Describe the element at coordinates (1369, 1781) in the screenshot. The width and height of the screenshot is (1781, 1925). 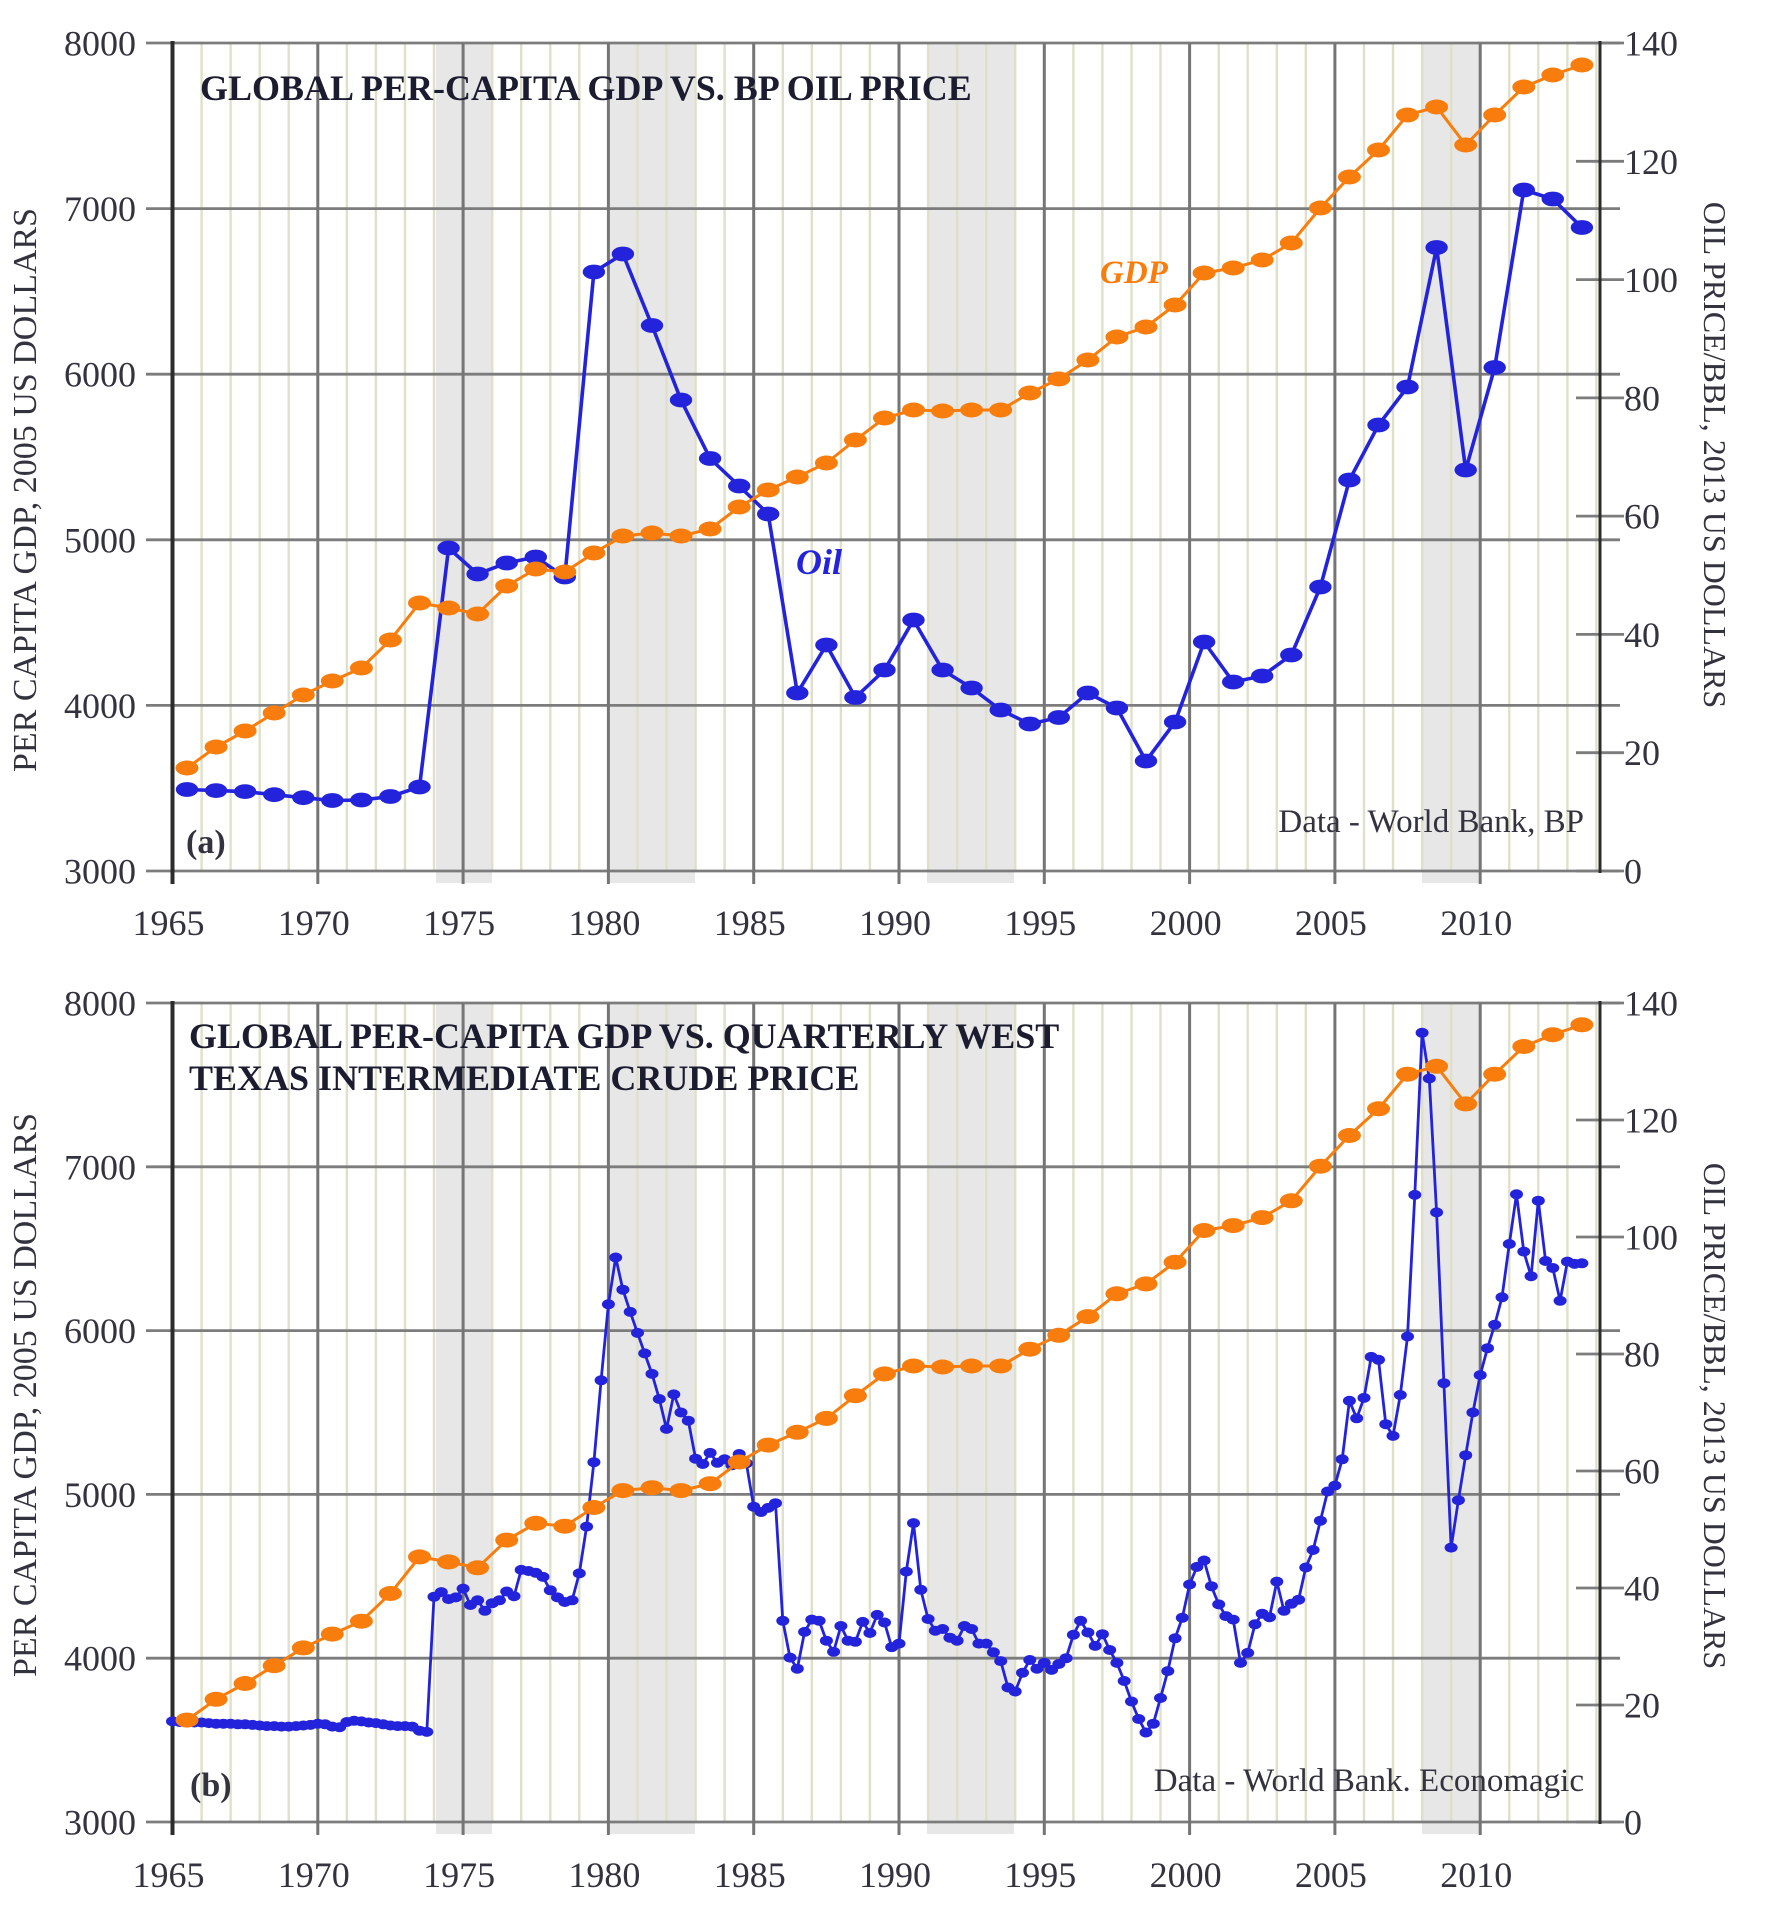
I see `svg-text: Data - World Bank. Economagic` at that location.